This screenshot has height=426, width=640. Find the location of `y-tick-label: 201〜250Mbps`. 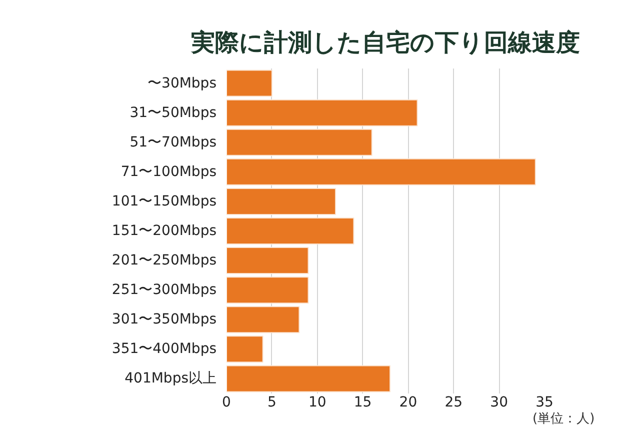

y-tick-label: 201〜250Mbps is located at coordinates (164, 260).